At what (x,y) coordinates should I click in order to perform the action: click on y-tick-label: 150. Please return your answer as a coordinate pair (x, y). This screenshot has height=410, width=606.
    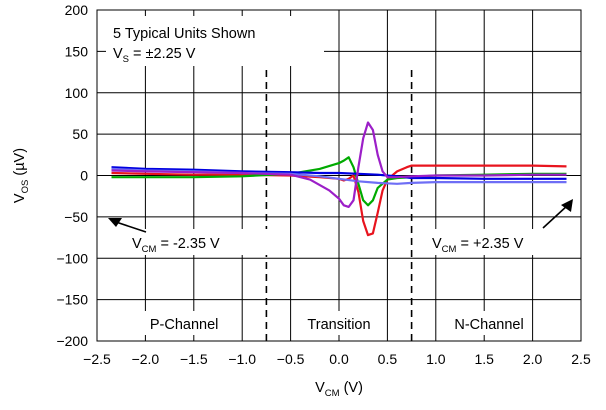
    Looking at the image, I should click on (77, 51).